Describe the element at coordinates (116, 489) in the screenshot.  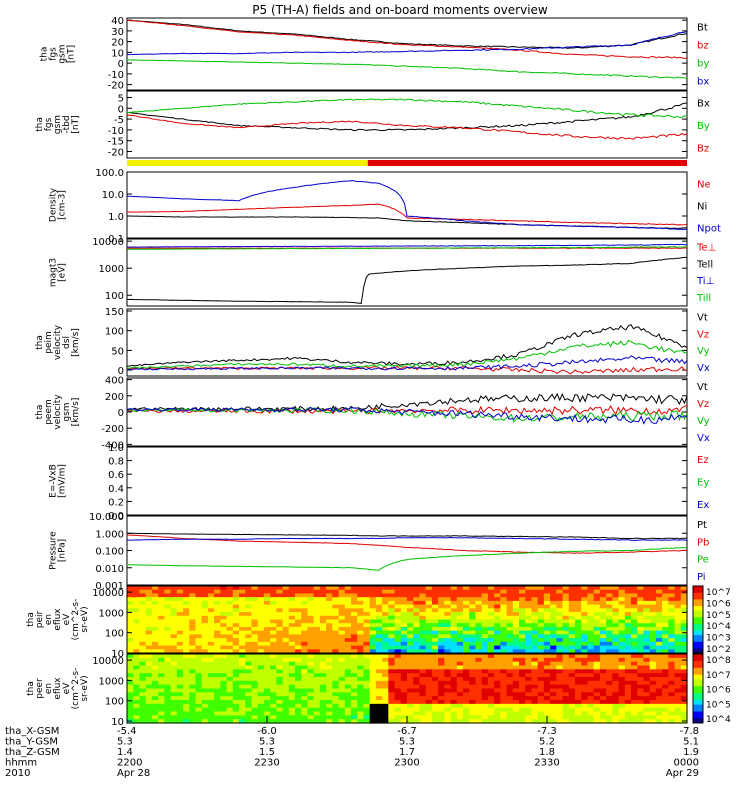
I see `y-tick-label: 0.4` at that location.